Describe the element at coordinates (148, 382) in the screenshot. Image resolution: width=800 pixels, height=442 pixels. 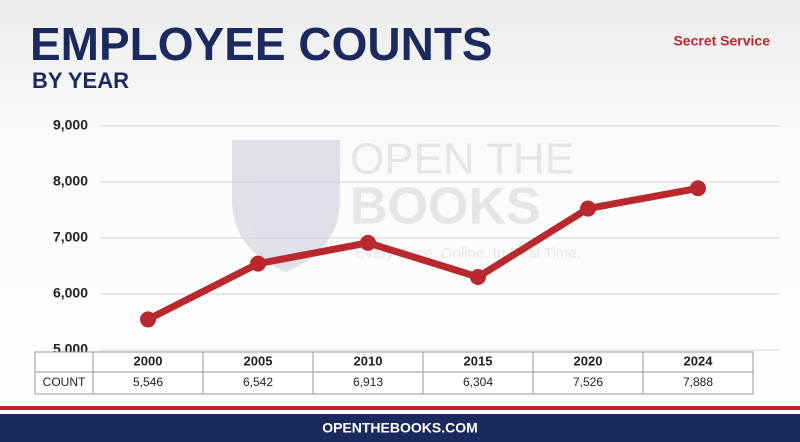
I see `data-label: 5,546` at that location.